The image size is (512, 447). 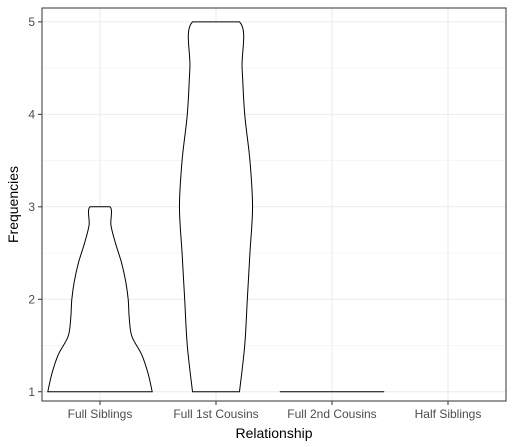 I want to click on y-tick-label: 3, so click(x=31, y=207).